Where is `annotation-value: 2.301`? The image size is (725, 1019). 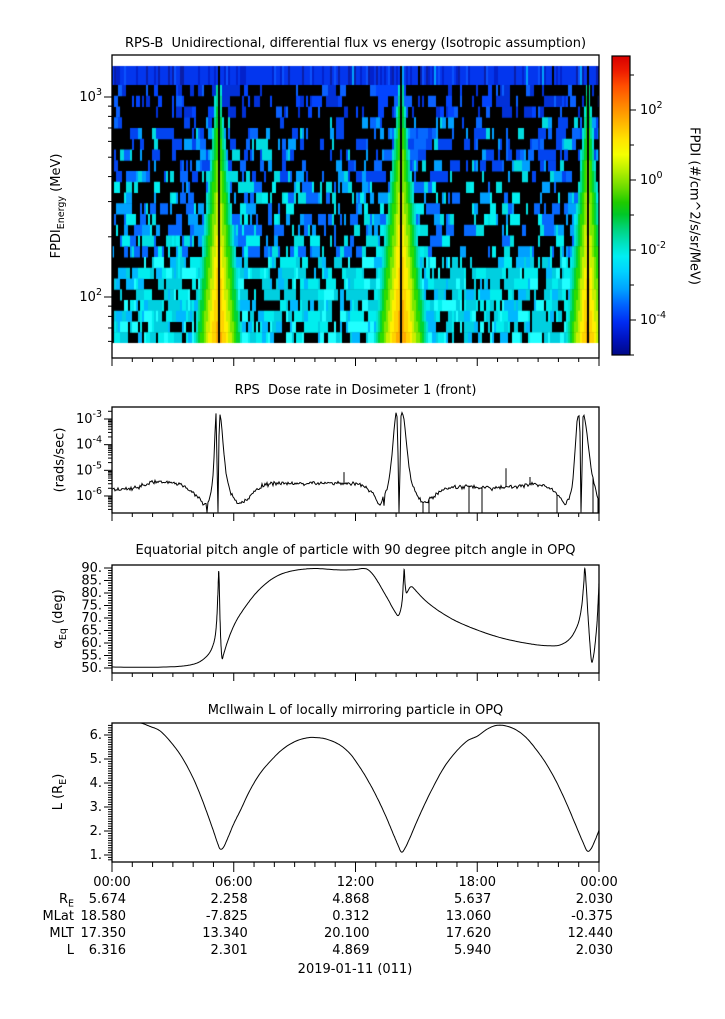
annotation-value: 2.301 is located at coordinates (229, 950).